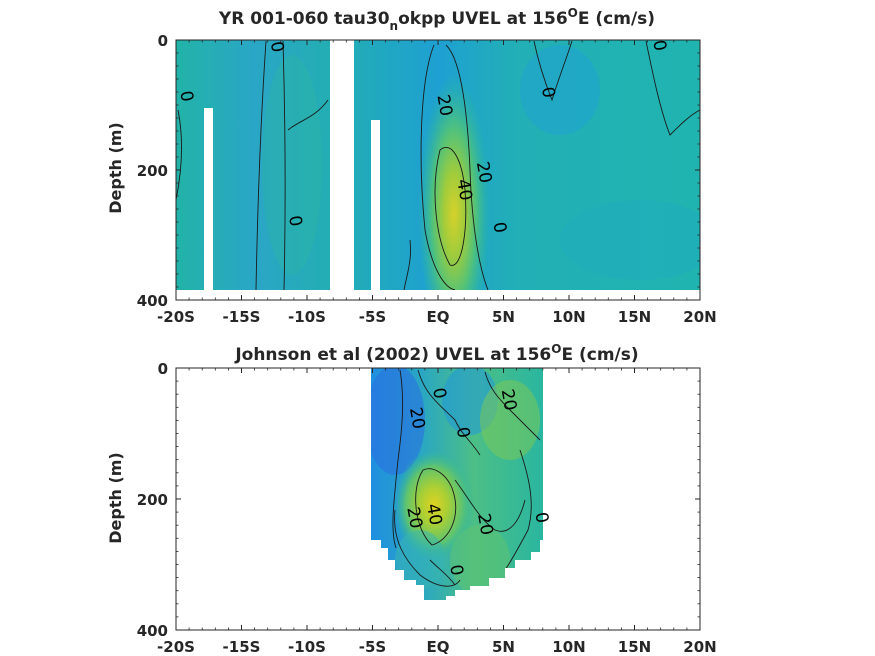 Image resolution: width=875 pixels, height=656 pixels. Describe the element at coordinates (307, 647) in the screenshot. I see `x-tick-label-bottom: -10S` at that location.